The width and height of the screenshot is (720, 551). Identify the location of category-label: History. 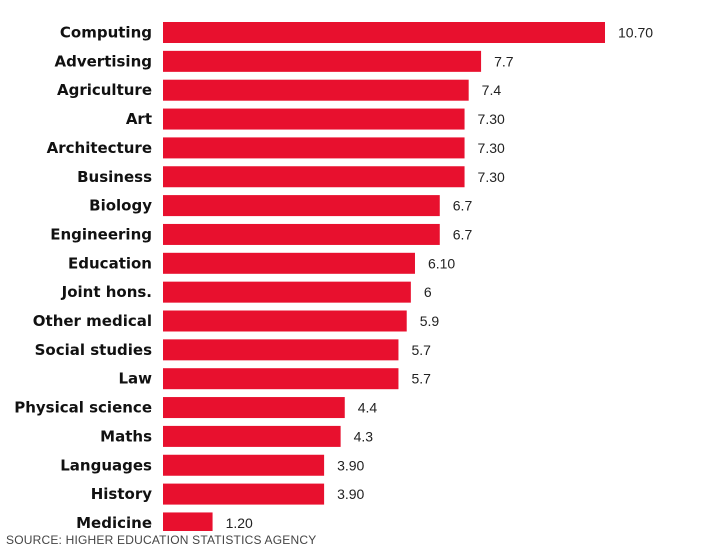
(121, 494).